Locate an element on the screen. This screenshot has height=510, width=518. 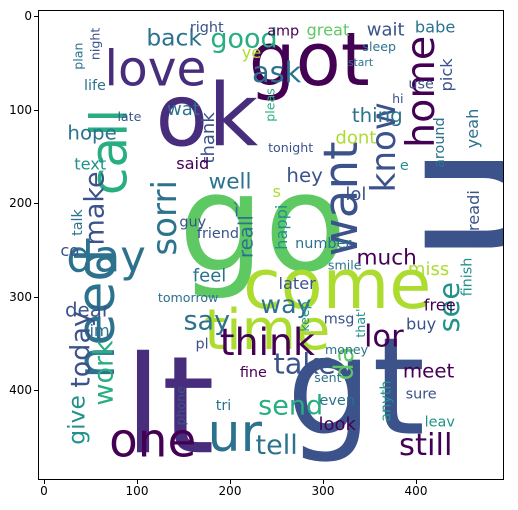
word-51: reall is located at coordinates (245, 236).